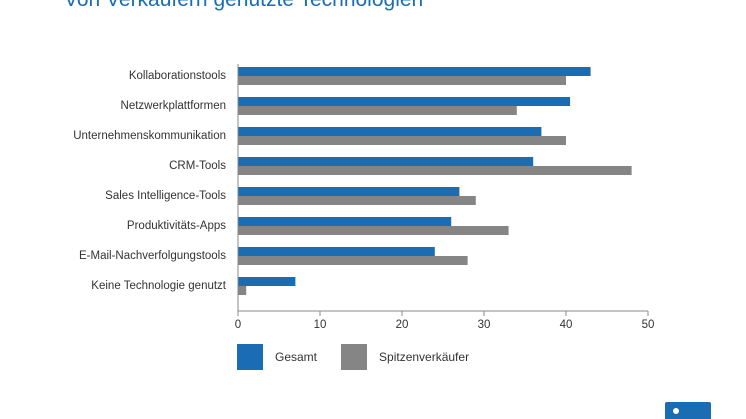 The height and width of the screenshot is (419, 746). Describe the element at coordinates (177, 76) in the screenshot. I see `category-label: Kollaborationstools` at that location.